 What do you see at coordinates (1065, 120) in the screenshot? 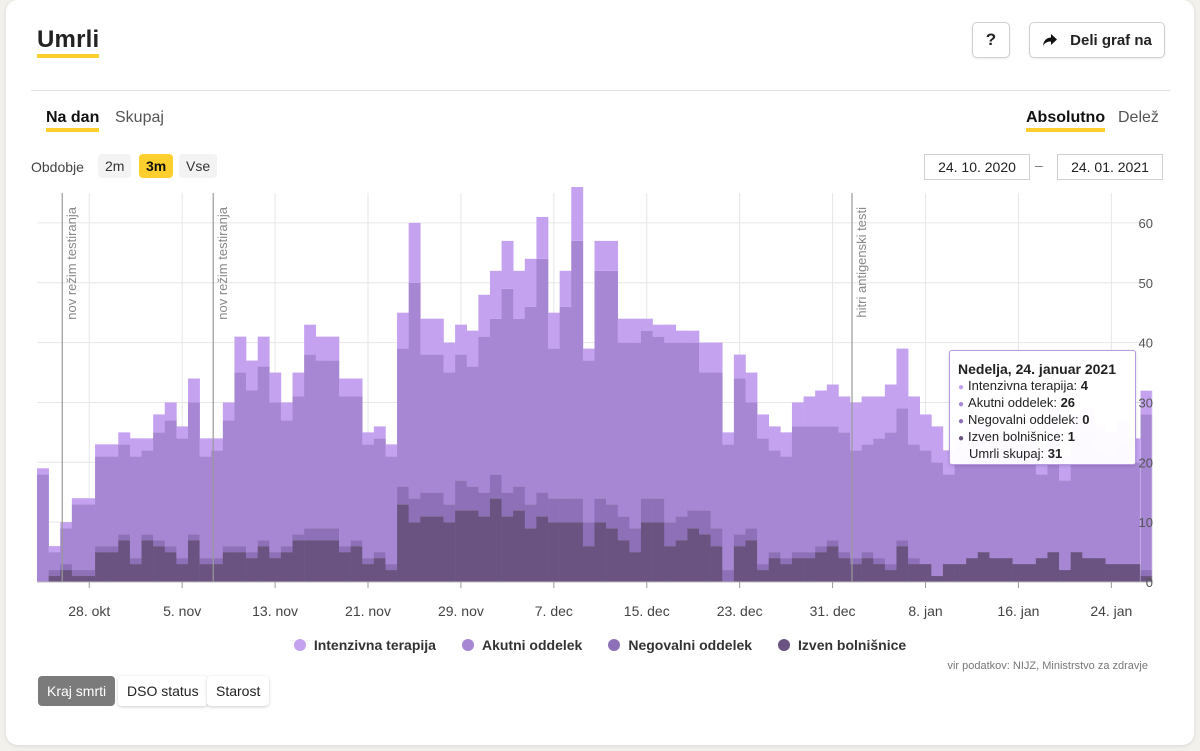
I see `tab-absolute: Absolutno` at bounding box center [1065, 120].